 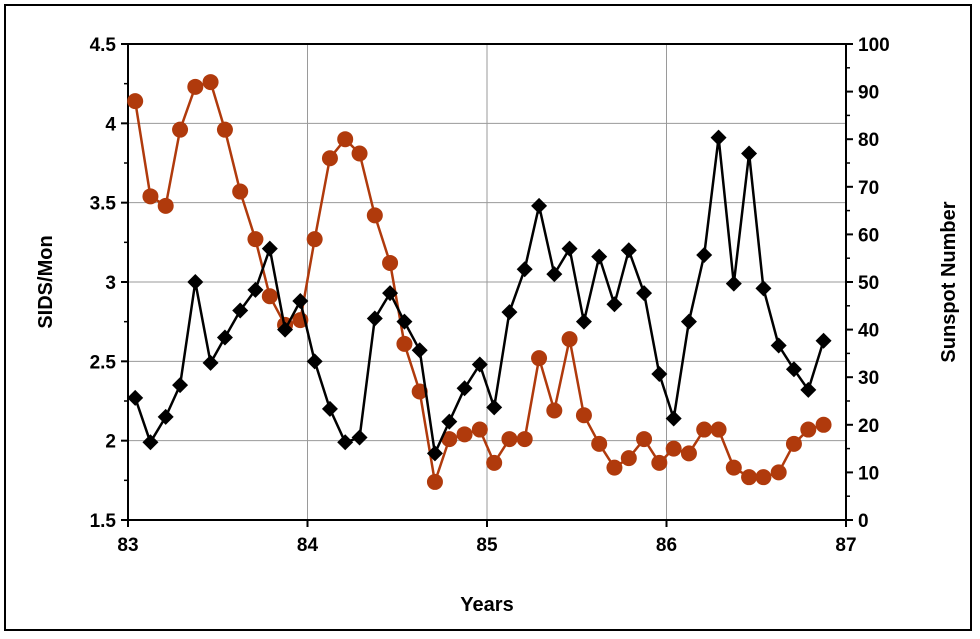 I want to click on y2-tick-label: 10, so click(x=868, y=473).